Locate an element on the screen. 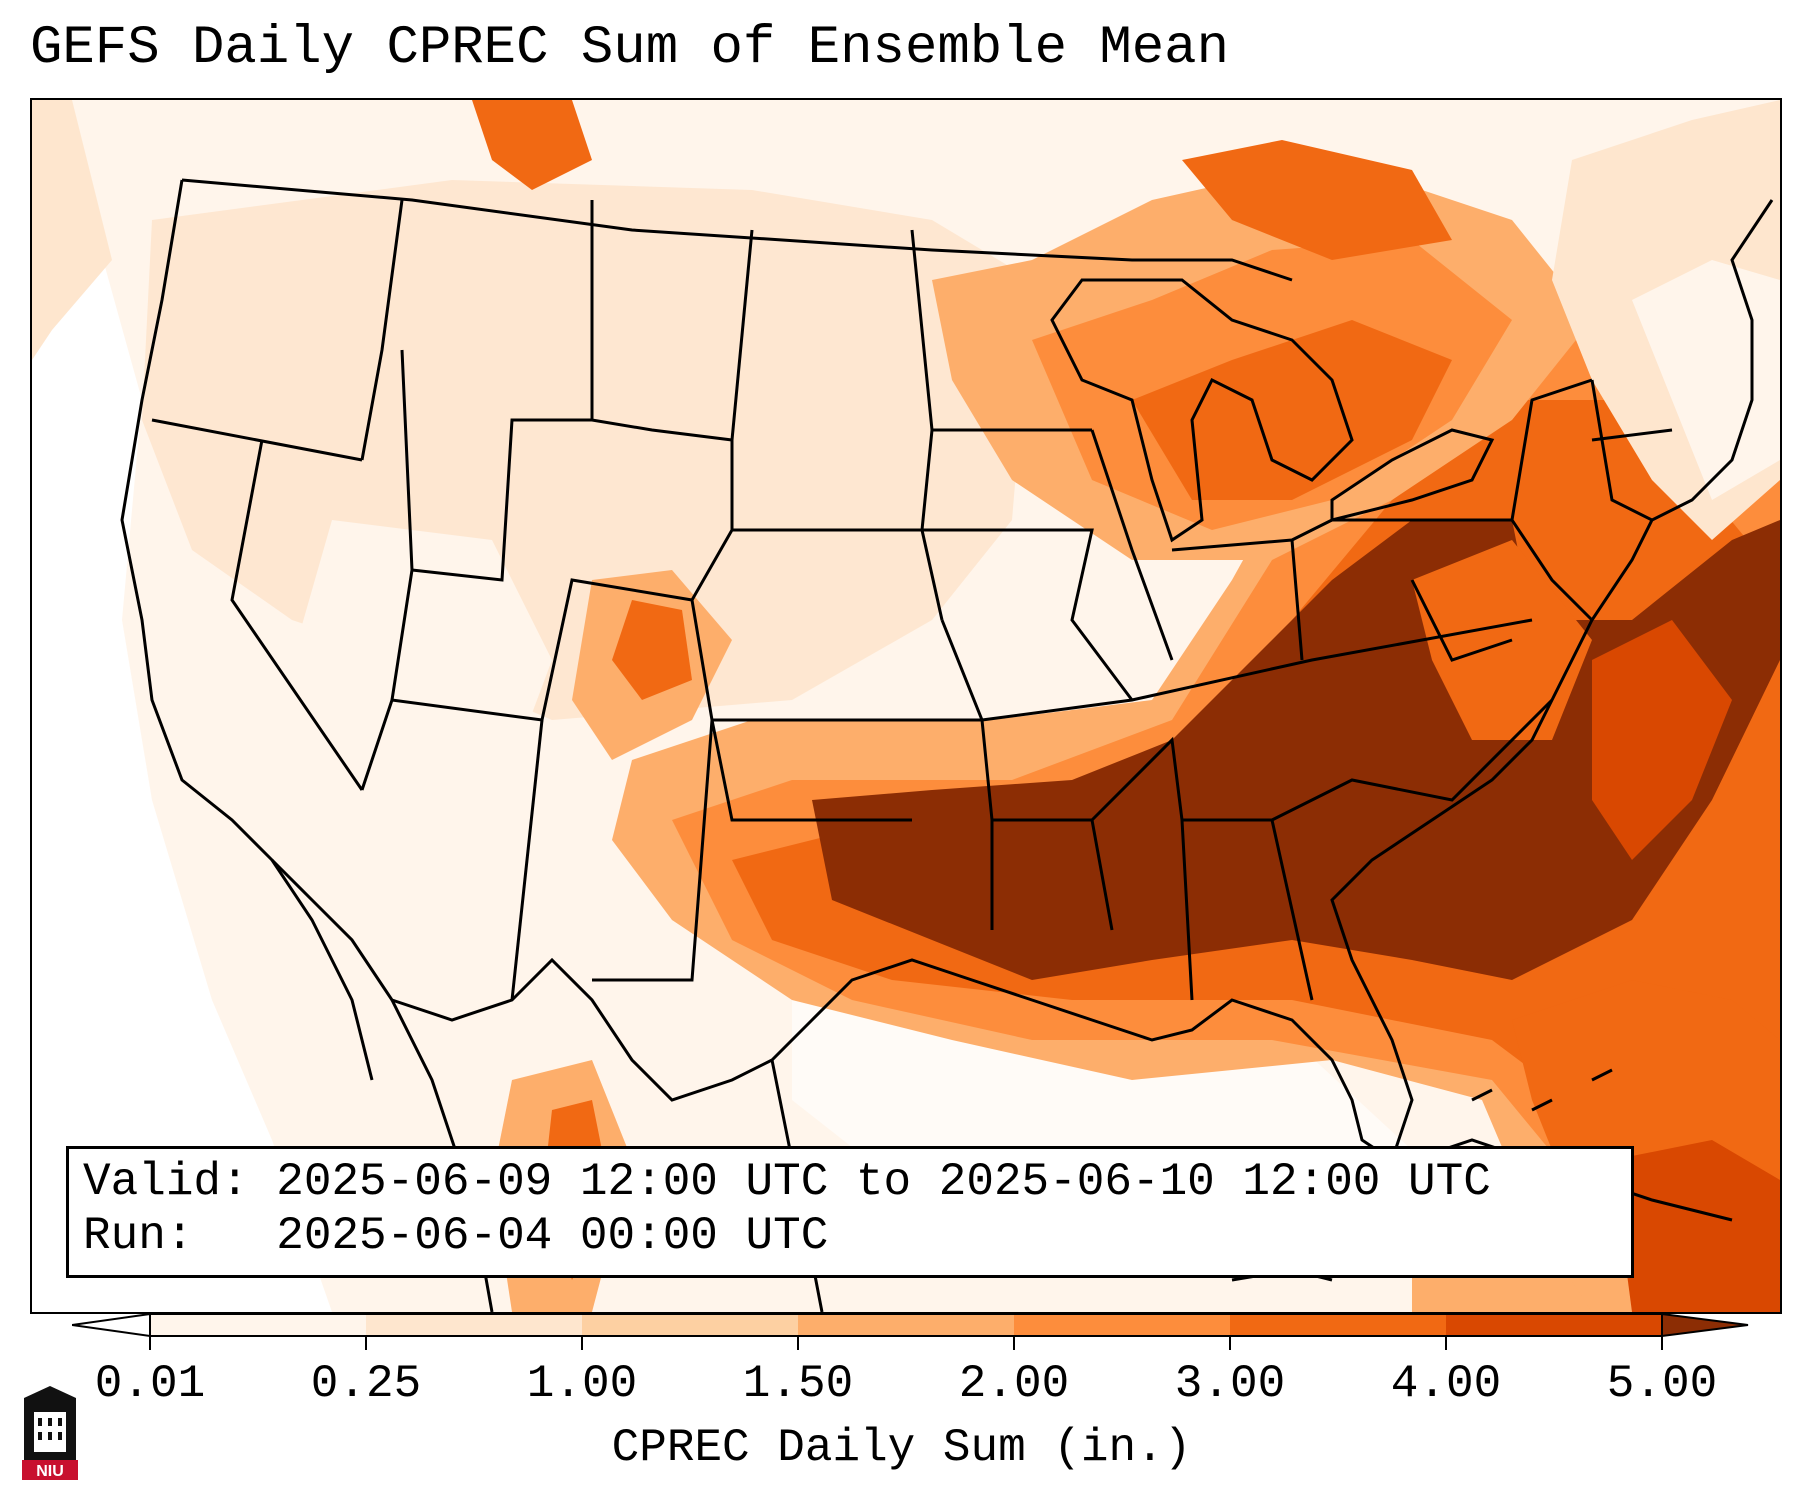 The height and width of the screenshot is (1500, 1803). colorbar-tick-label: 3.00 is located at coordinates (1230, 1384).